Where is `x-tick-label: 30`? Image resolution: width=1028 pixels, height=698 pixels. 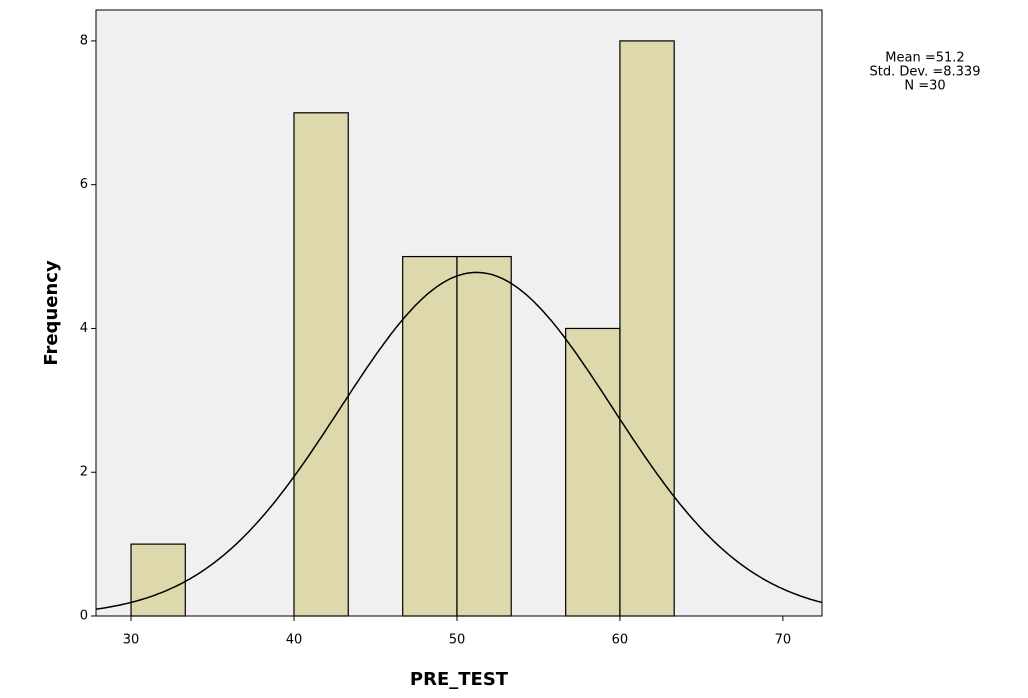 x-tick-label: 30 is located at coordinates (131, 640).